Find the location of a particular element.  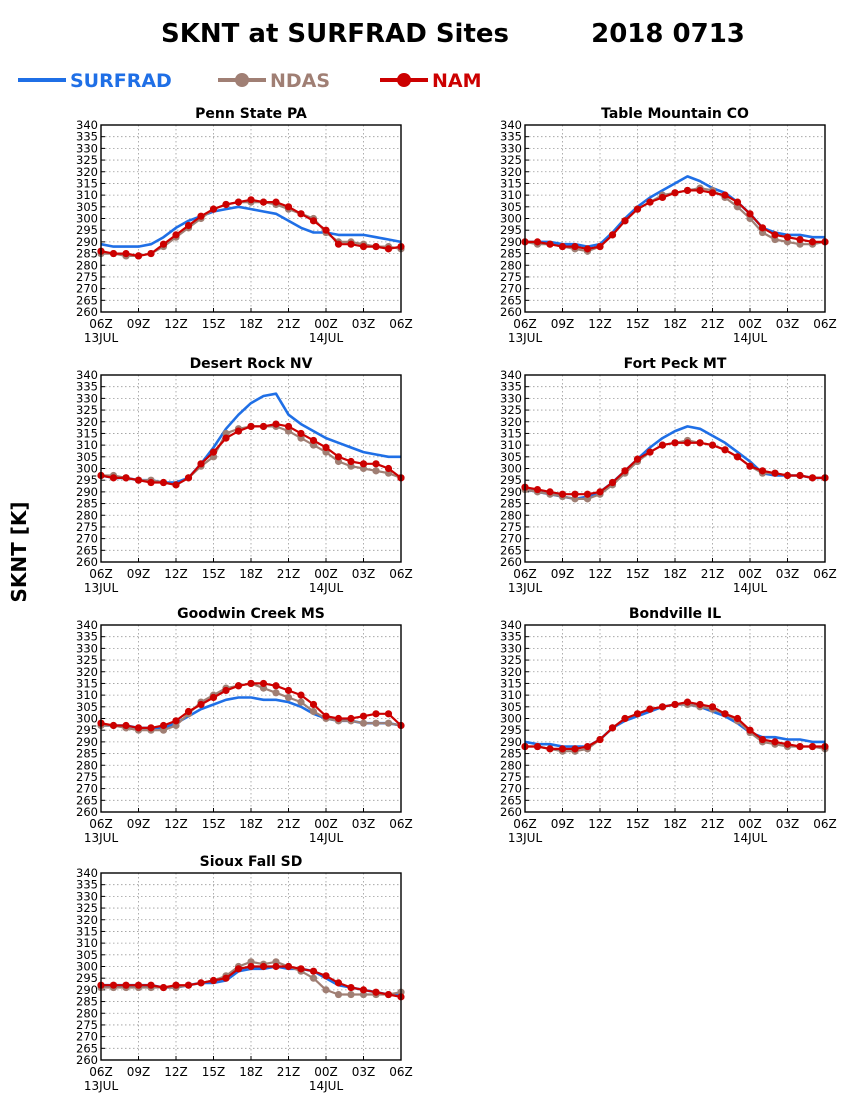

y-tick-label: 270 is located at coordinates (87, 289).